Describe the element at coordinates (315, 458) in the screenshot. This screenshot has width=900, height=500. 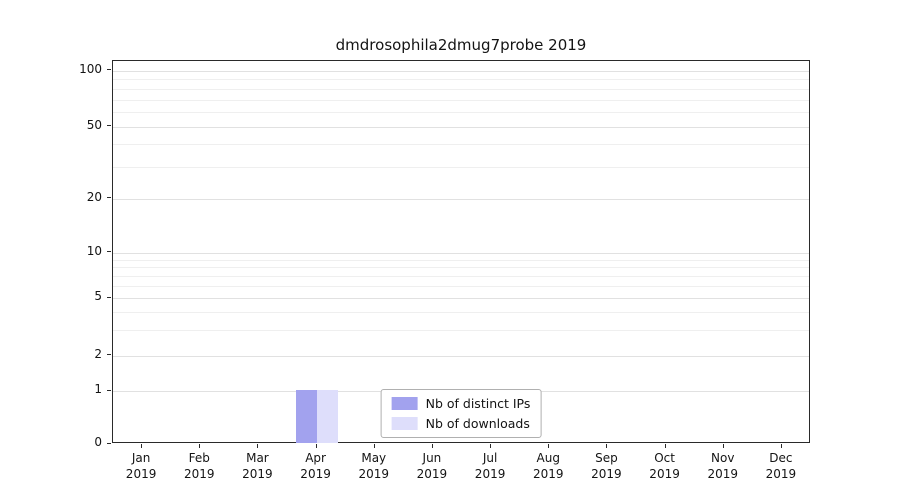
I see `x-tick-month: Apr` at that location.